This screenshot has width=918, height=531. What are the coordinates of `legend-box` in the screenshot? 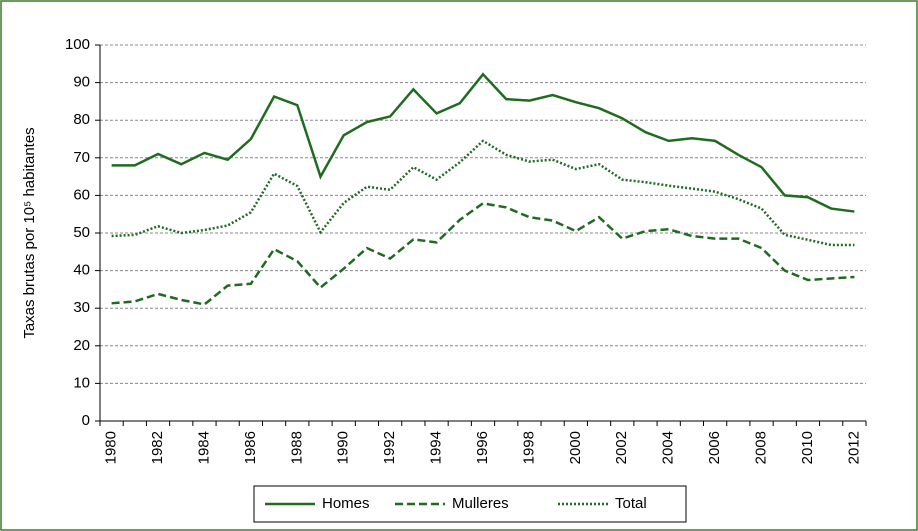 It's located at (470, 504).